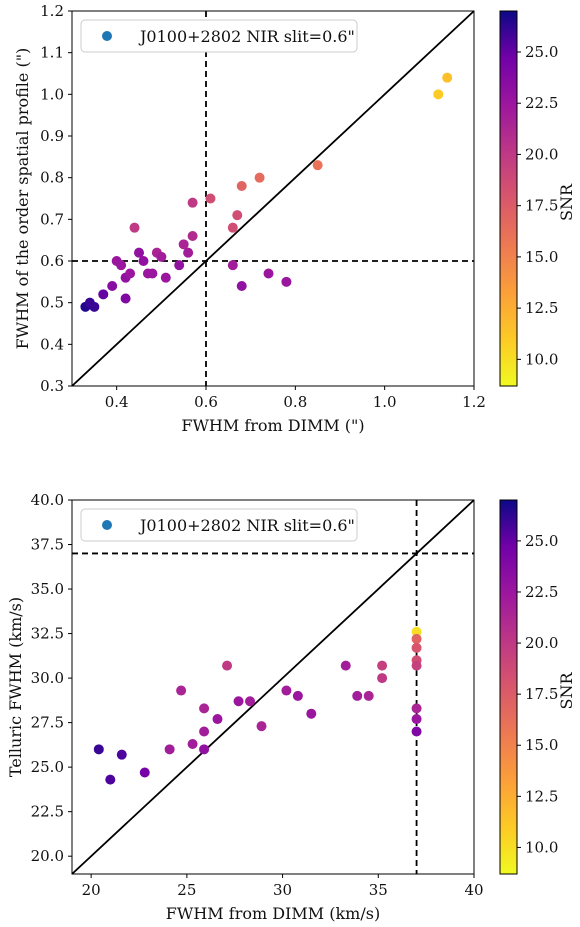 The image size is (580, 927). What do you see at coordinates (47, 767) in the screenshot?
I see `y-tick-label: 25.0` at bounding box center [47, 767].